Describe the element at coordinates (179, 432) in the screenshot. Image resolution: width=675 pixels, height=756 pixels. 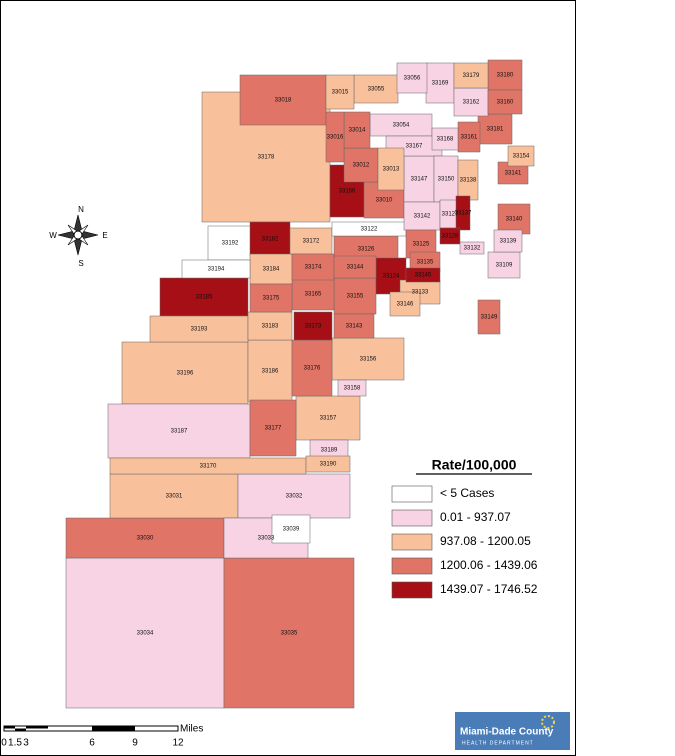
I see `zip-label: 33187` at that location.